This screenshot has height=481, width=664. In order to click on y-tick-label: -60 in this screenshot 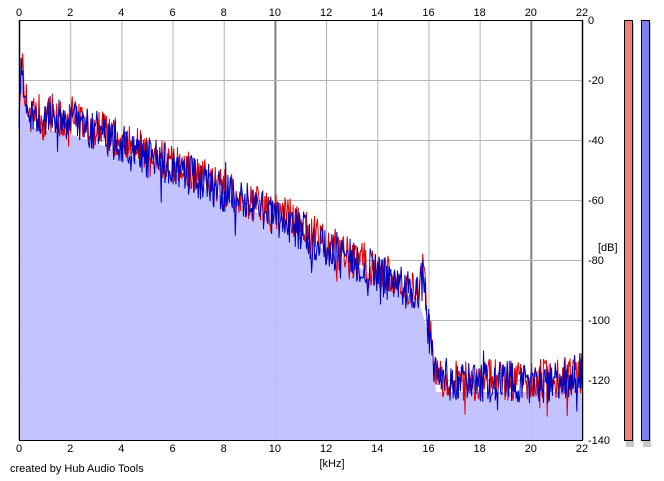, I will do `click(596, 201)`.